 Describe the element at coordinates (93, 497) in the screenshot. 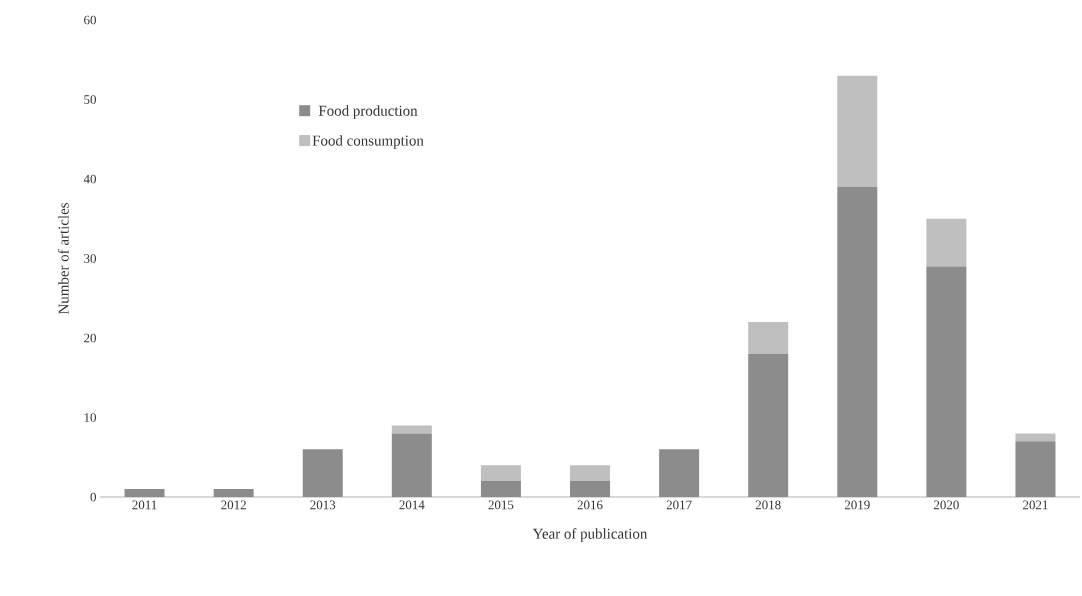

I see `y-tick-label: 0` at that location.